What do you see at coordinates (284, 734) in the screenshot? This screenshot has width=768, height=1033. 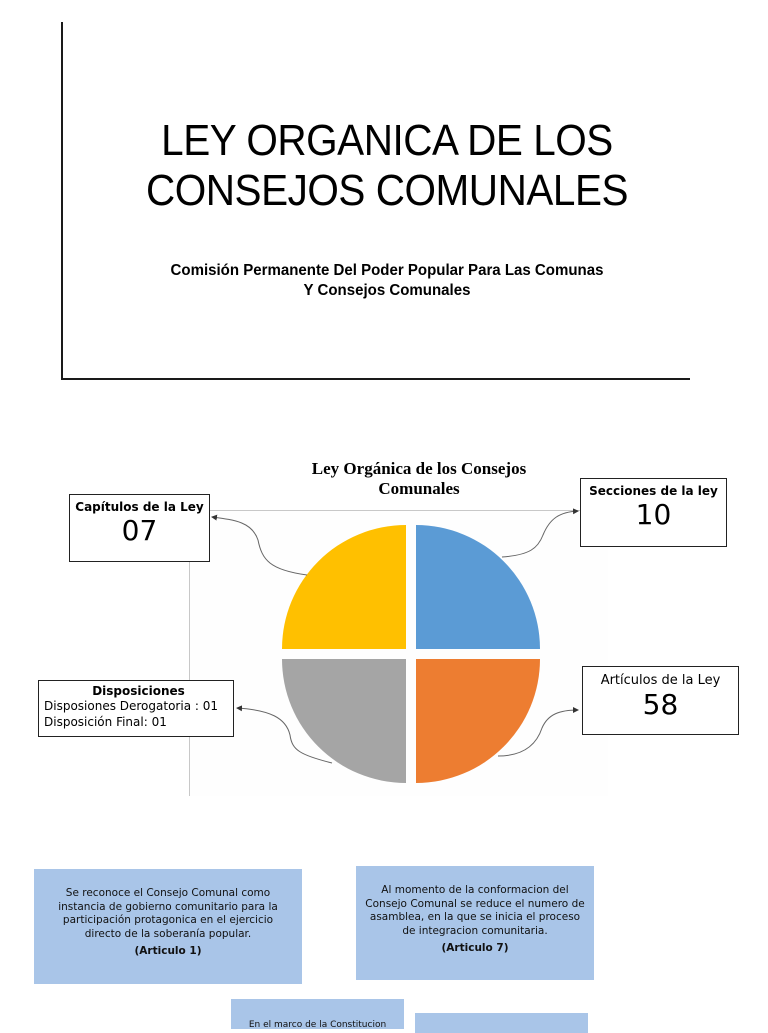 I see `connector-disposiciones` at bounding box center [284, 734].